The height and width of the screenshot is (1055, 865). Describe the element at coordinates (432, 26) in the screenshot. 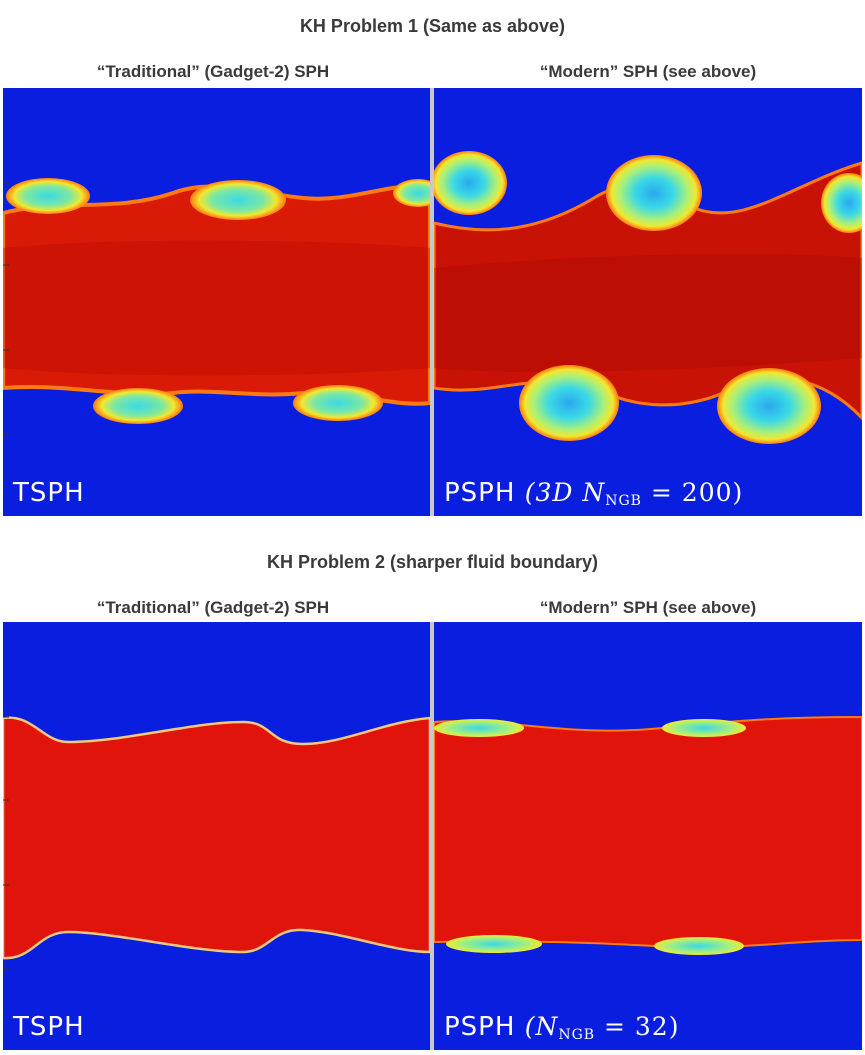

I see `section1-title: KH Problem 1 (Same as above)` at that location.